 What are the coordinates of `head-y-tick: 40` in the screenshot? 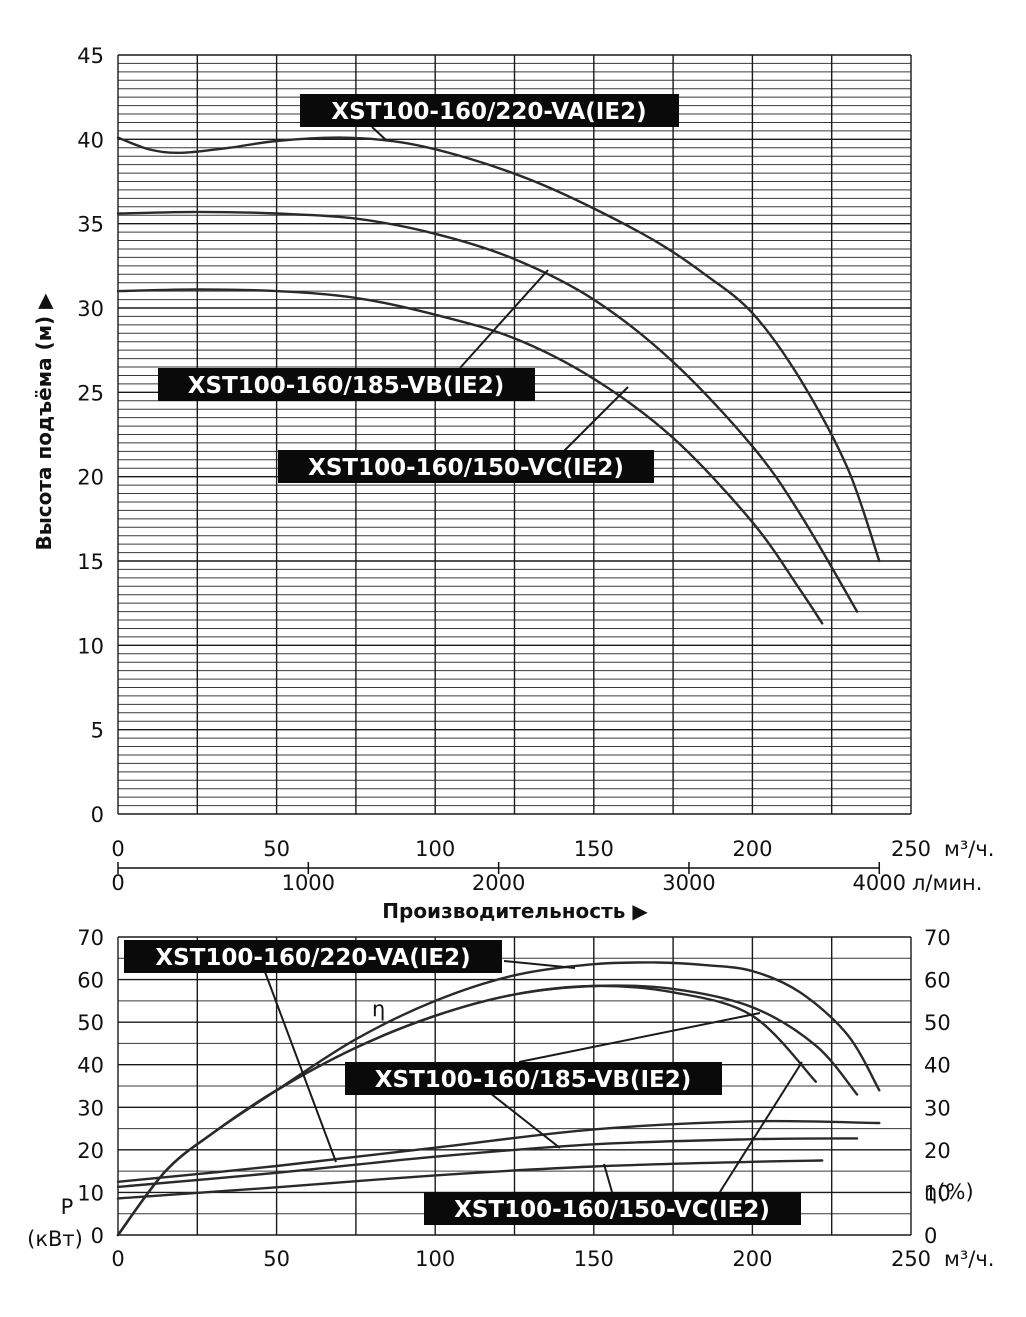 It's located at (90, 140).